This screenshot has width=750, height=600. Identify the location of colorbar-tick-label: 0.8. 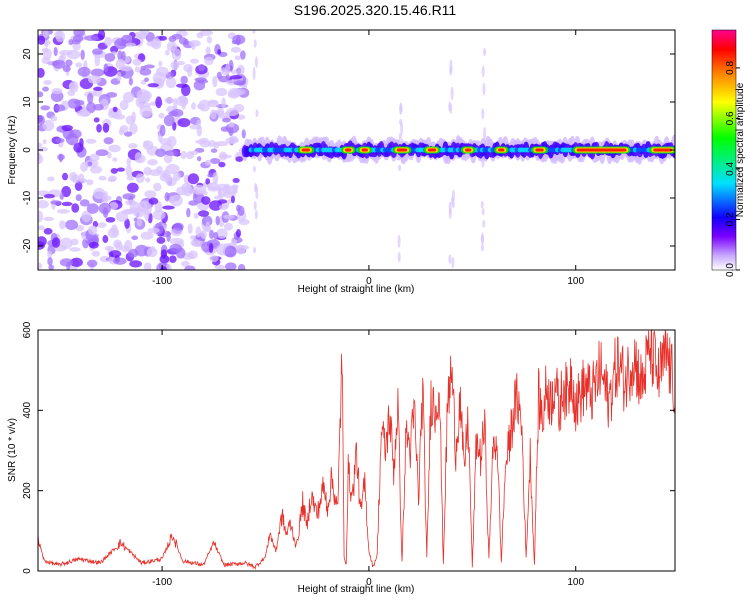
(730, 68).